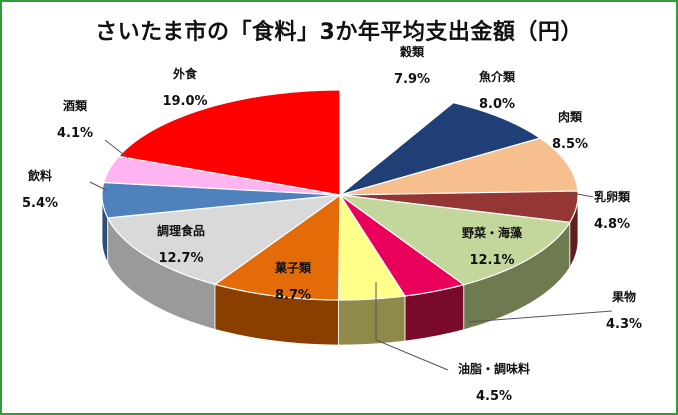 The width and height of the screenshot is (678, 415). I want to click on slice-label-name-4: 野菜・海藻, so click(492, 232).